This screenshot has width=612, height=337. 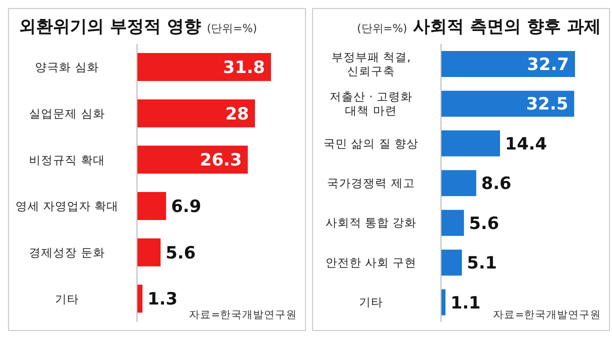 What do you see at coordinates (371, 183) in the screenshot?
I see `y-tick-label: 국가경쟁력 제고` at bounding box center [371, 183].